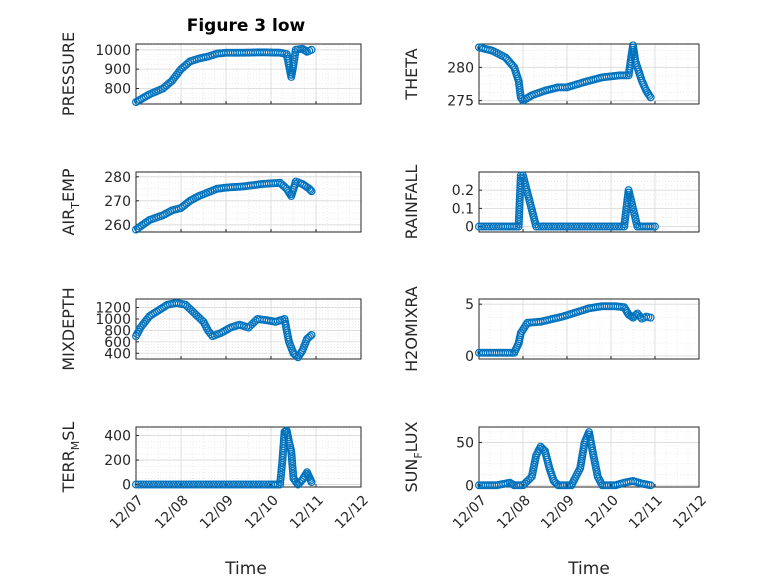 The height and width of the screenshot is (583, 778). What do you see at coordinates (411, 202) in the screenshot?
I see `y-axis-label: RAINFALL` at bounding box center [411, 202].